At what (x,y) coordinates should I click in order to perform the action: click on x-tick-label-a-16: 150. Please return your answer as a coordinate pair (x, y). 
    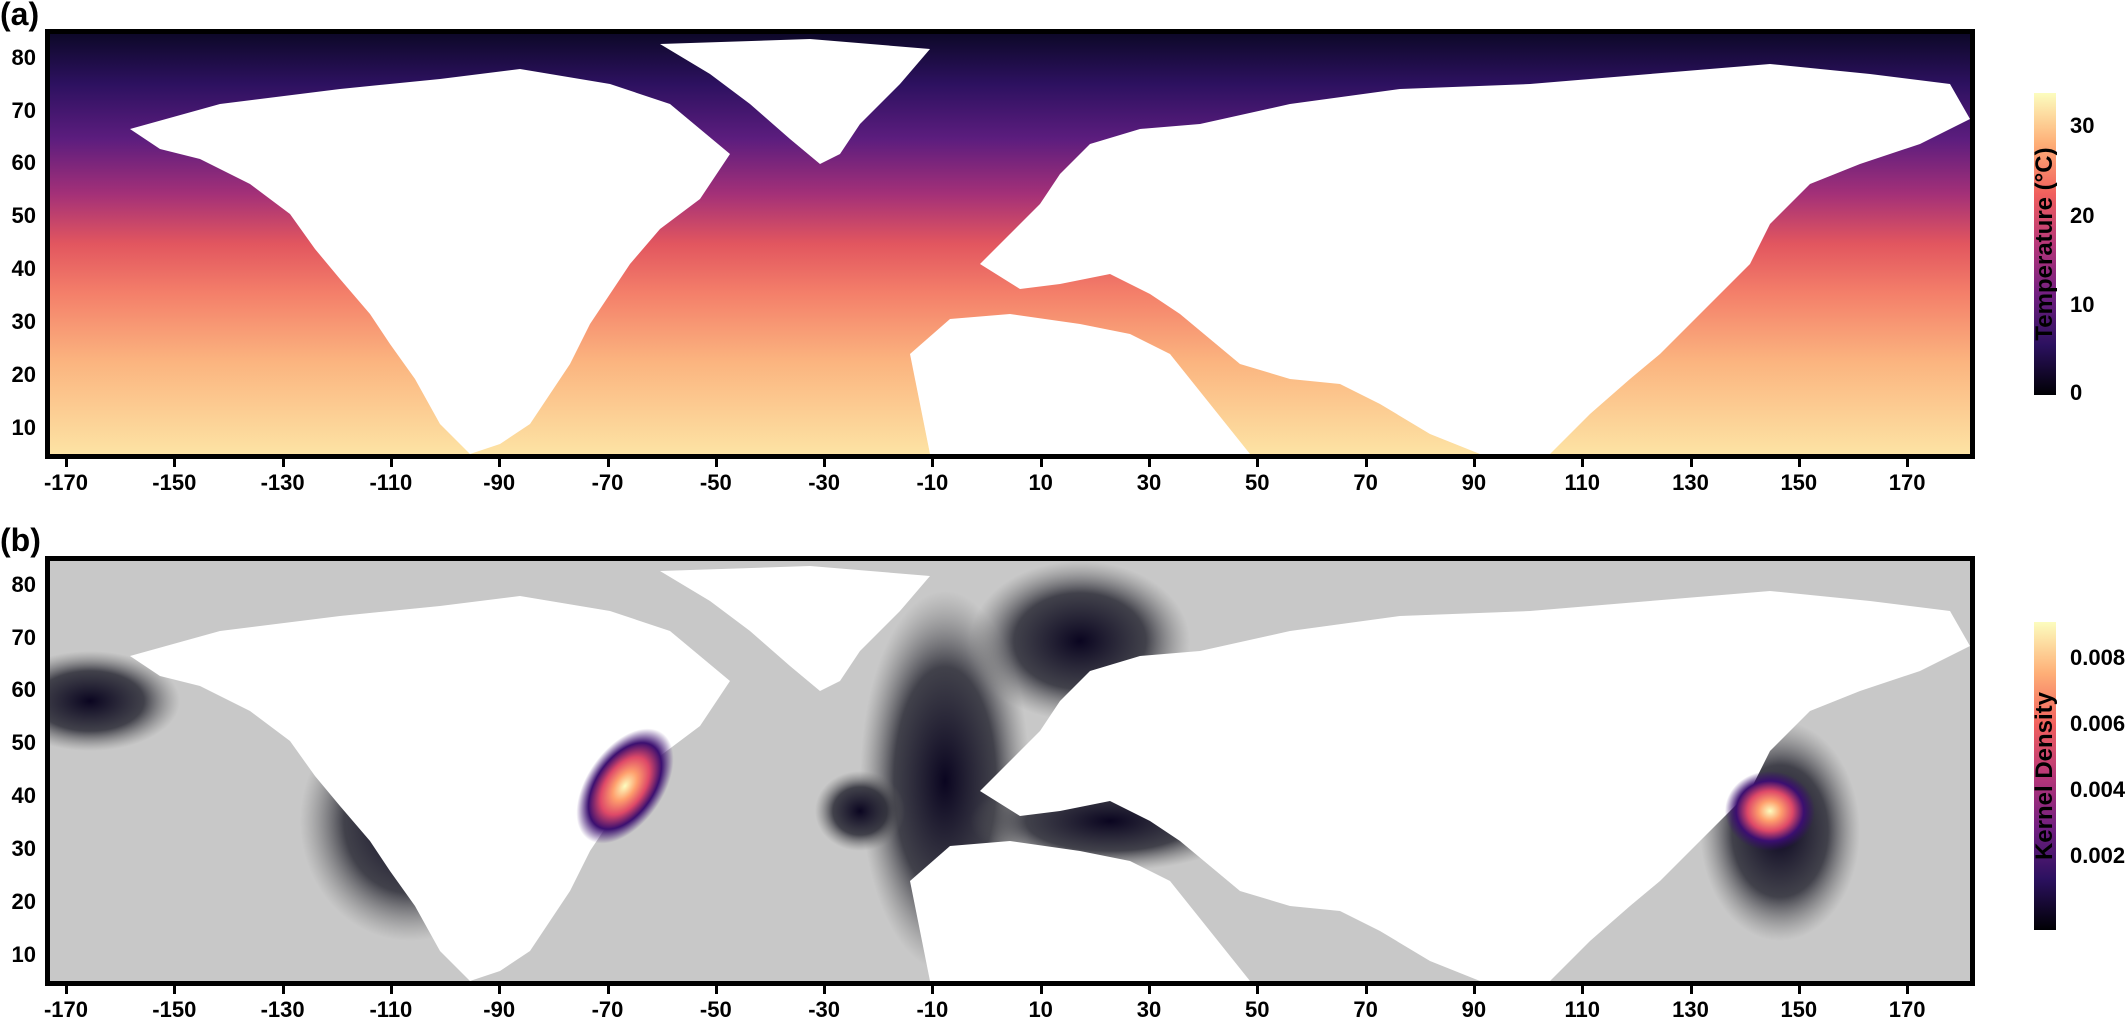
    Looking at the image, I should click on (1799, 482).